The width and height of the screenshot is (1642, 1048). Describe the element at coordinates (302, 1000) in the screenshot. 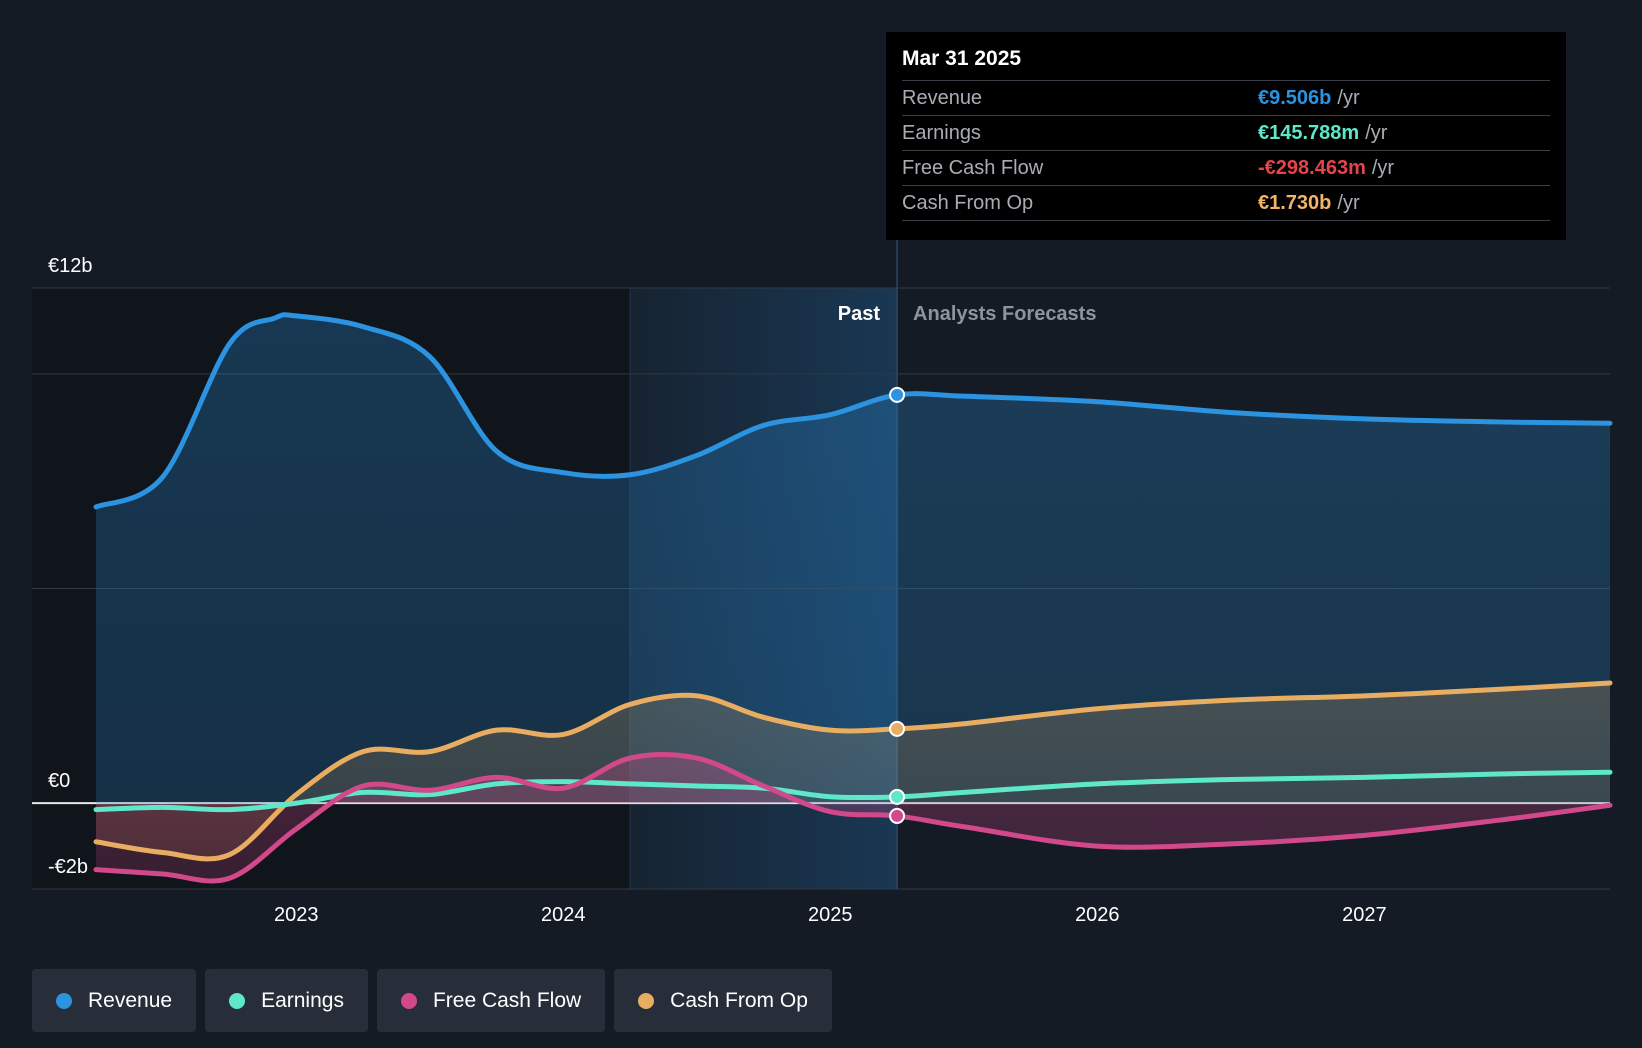

I see `legend-item-label: Earnings` at that location.